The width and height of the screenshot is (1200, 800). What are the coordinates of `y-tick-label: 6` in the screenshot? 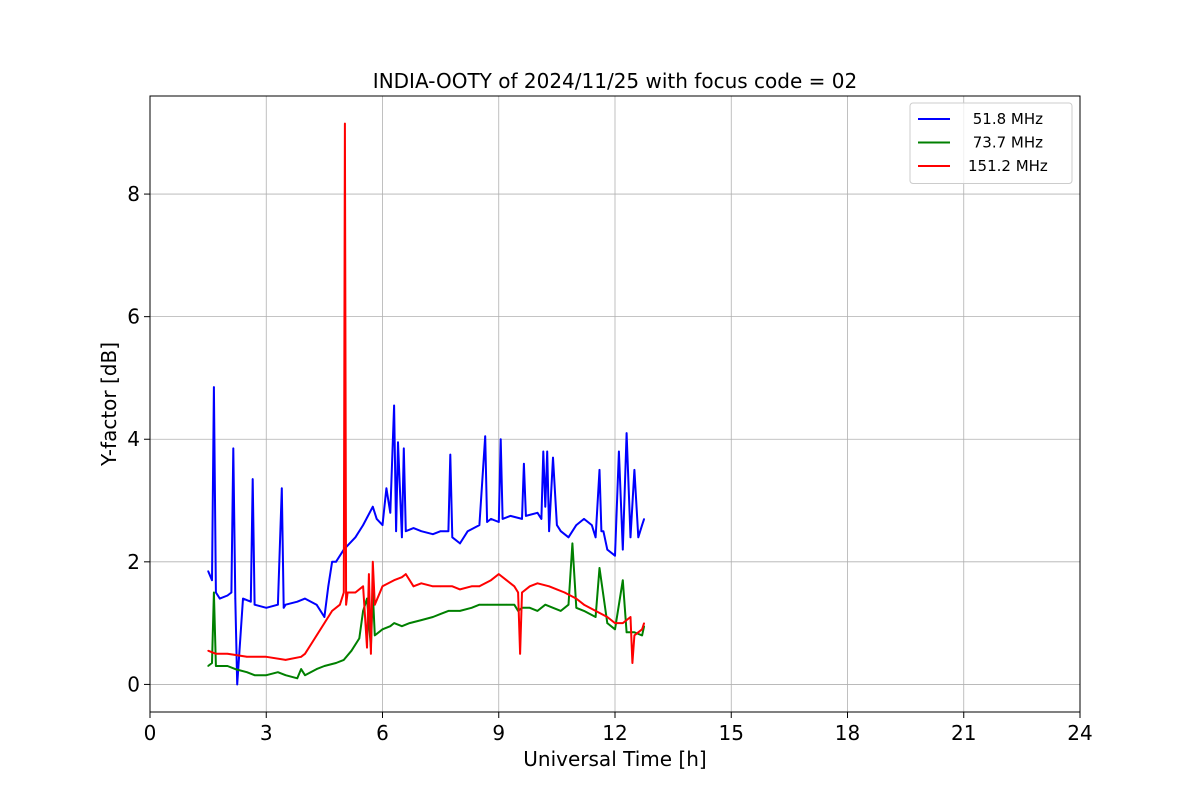 It's located at (133, 317).